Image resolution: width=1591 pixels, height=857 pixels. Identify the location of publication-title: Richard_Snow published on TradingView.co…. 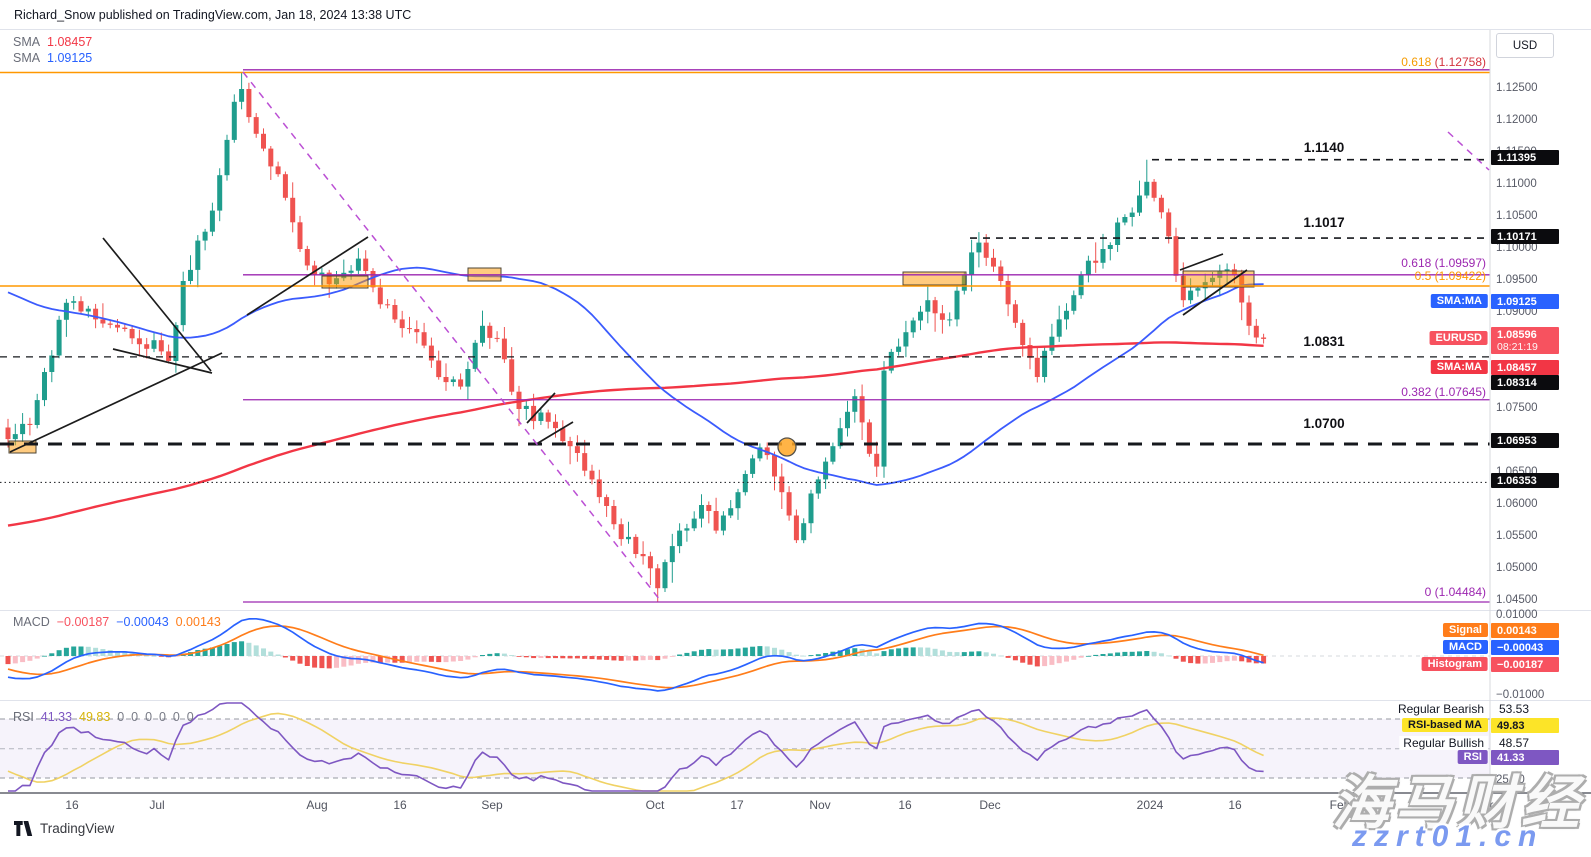
(213, 14).